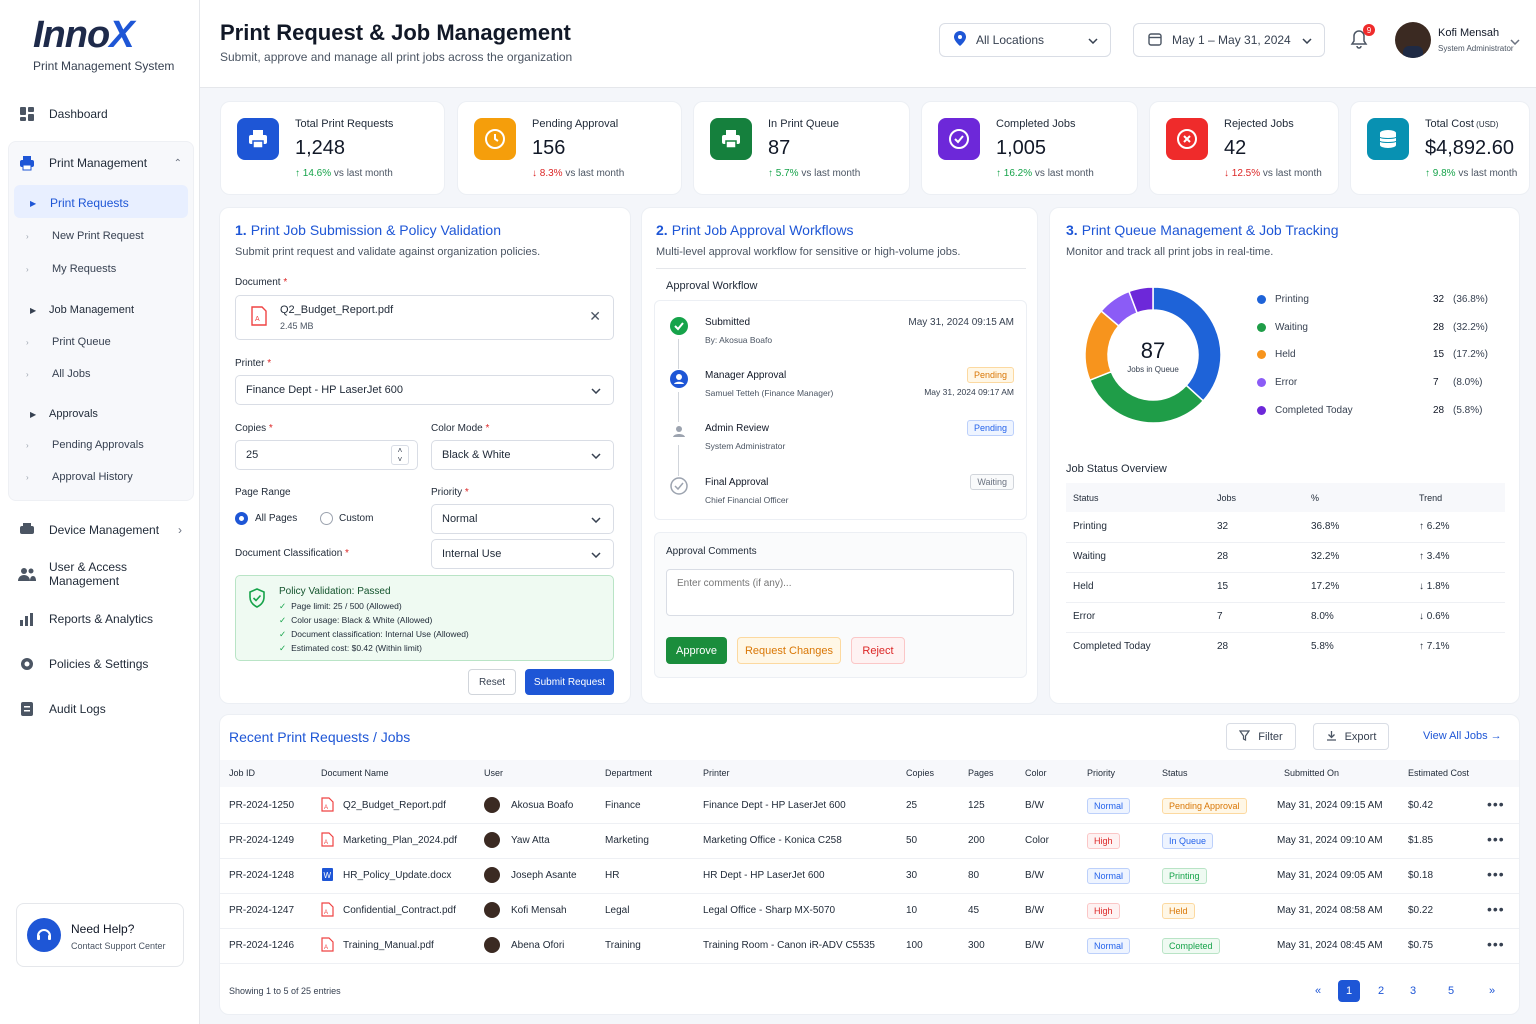 The image size is (1536, 1024). What do you see at coordinates (522, 554) in the screenshot?
I see `classification-select: Internal Use` at bounding box center [522, 554].